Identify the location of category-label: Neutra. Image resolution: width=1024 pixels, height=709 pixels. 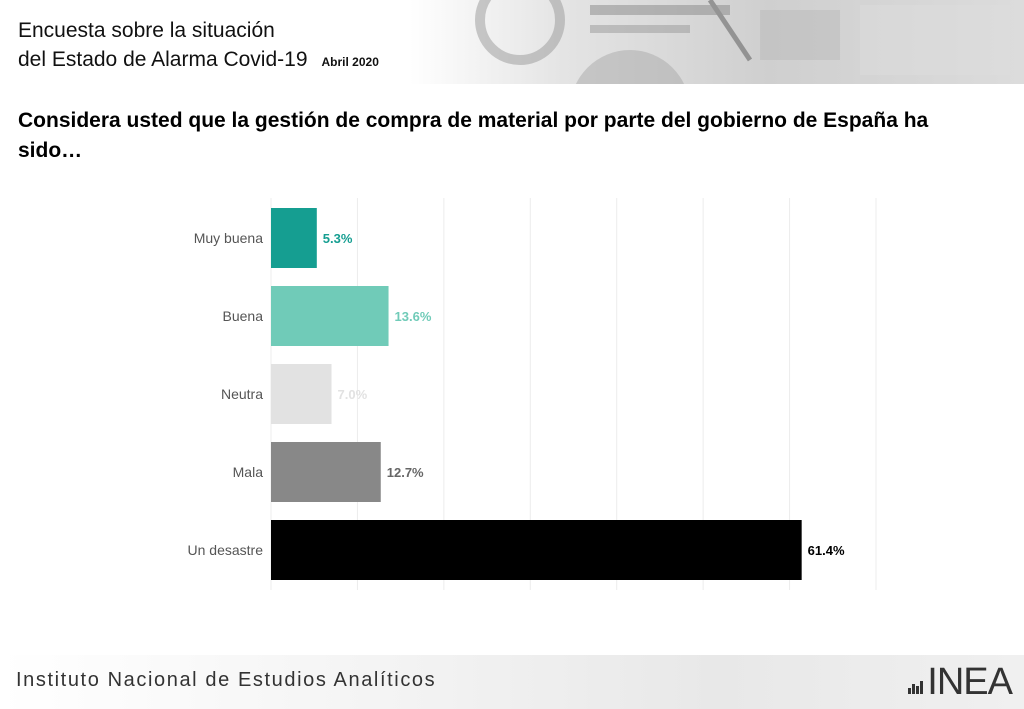
(242, 394).